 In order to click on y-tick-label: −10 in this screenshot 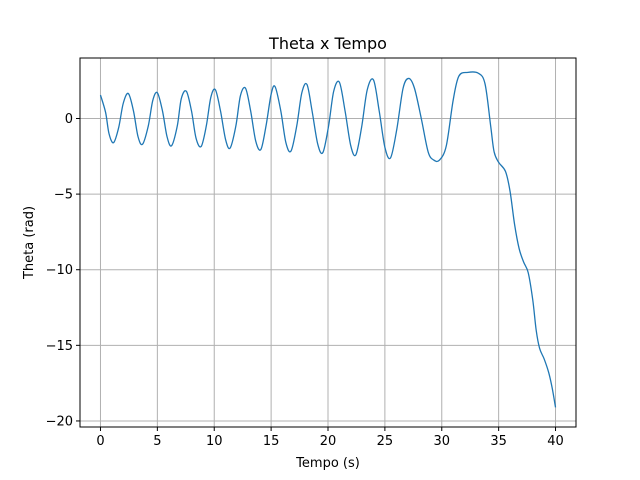, I will do `click(59, 270)`.